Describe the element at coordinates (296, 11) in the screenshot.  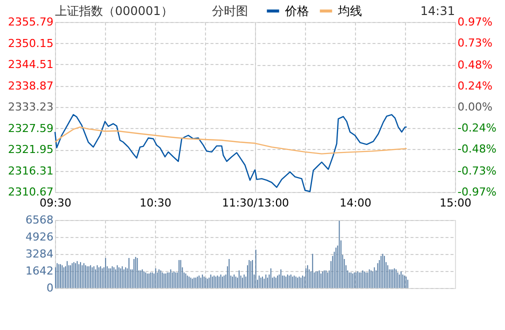
I see `legend-label: 价格` at that location.